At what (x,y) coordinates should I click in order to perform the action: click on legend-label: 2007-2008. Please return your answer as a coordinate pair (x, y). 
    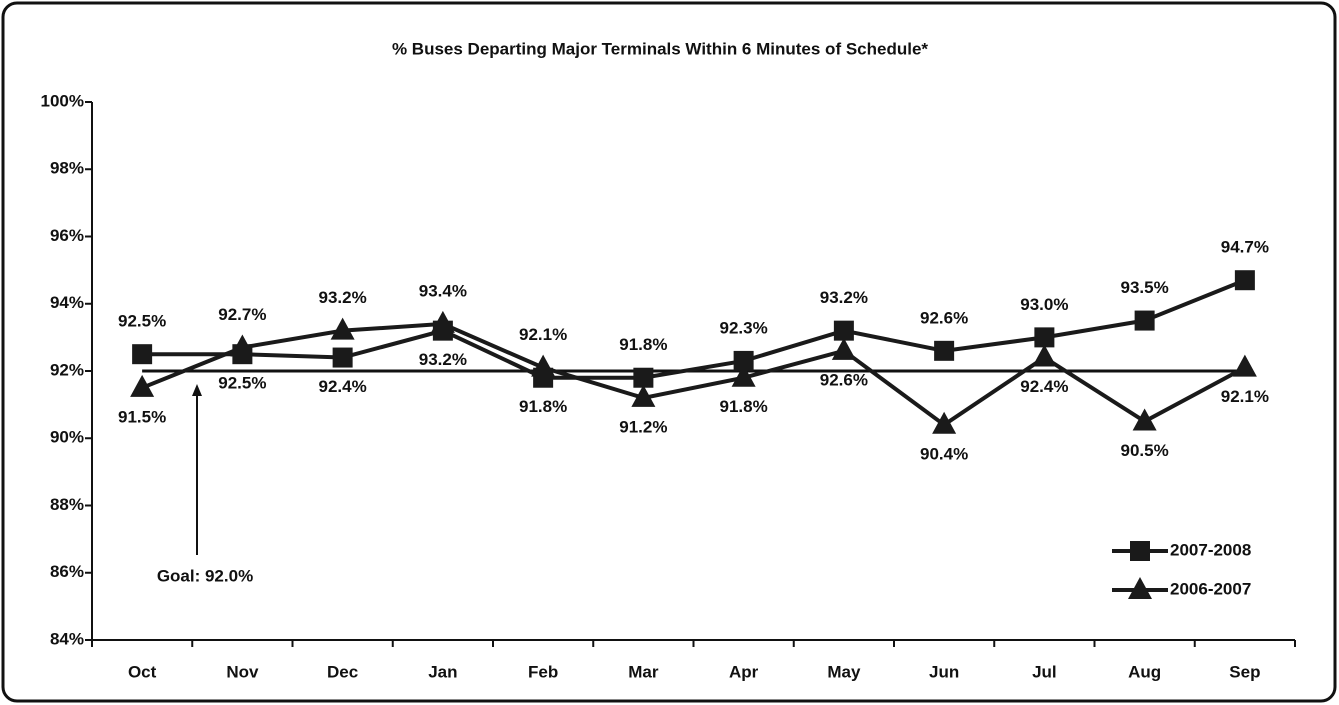
    Looking at the image, I should click on (1210, 549).